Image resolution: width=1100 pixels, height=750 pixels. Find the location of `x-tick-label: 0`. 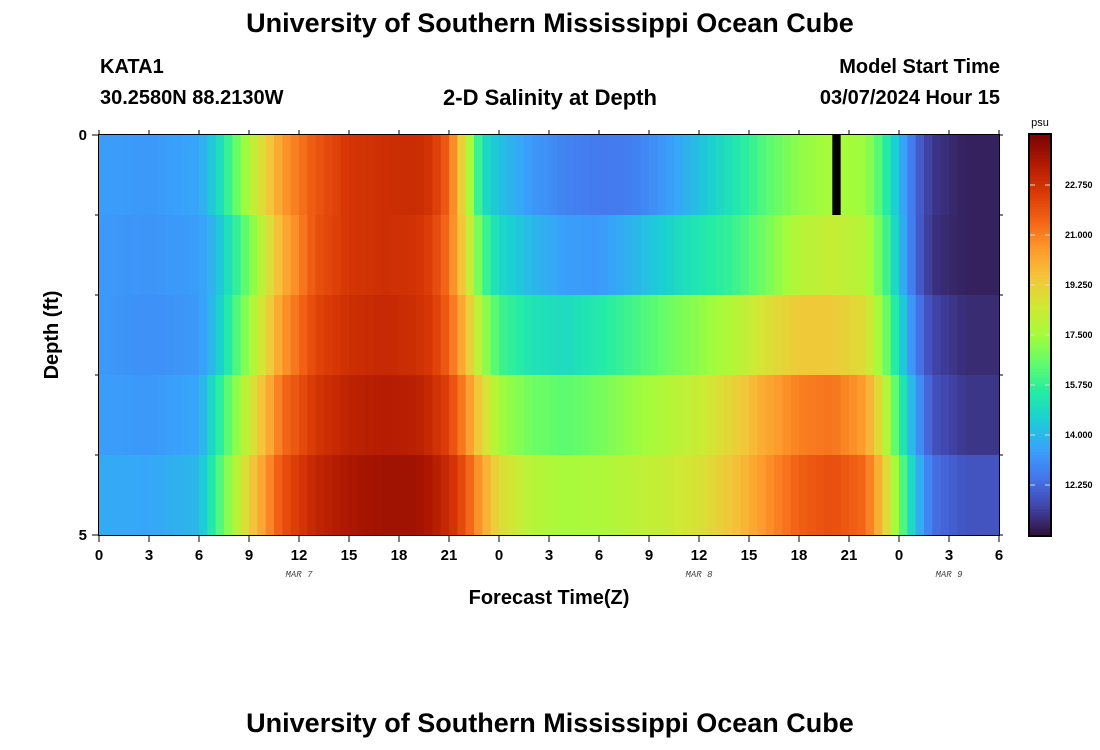

x-tick-label: 0 is located at coordinates (899, 555).